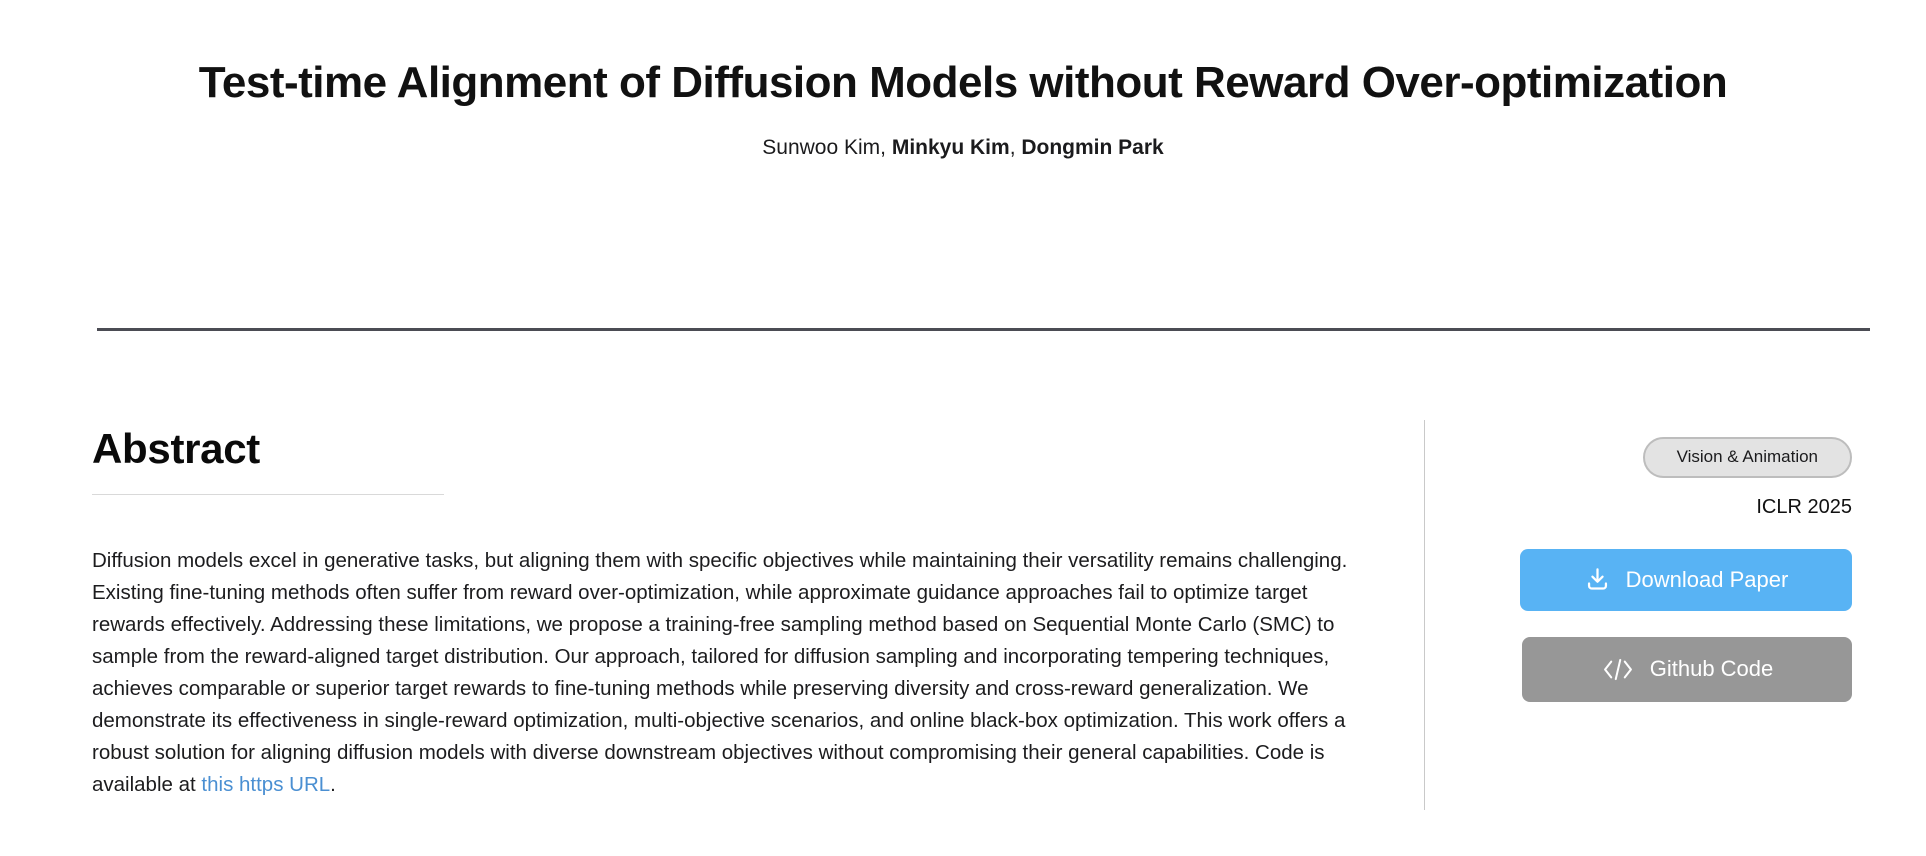 The width and height of the screenshot is (1926, 856). What do you see at coordinates (1707, 579) in the screenshot?
I see `download-button-label: Download Paper` at bounding box center [1707, 579].